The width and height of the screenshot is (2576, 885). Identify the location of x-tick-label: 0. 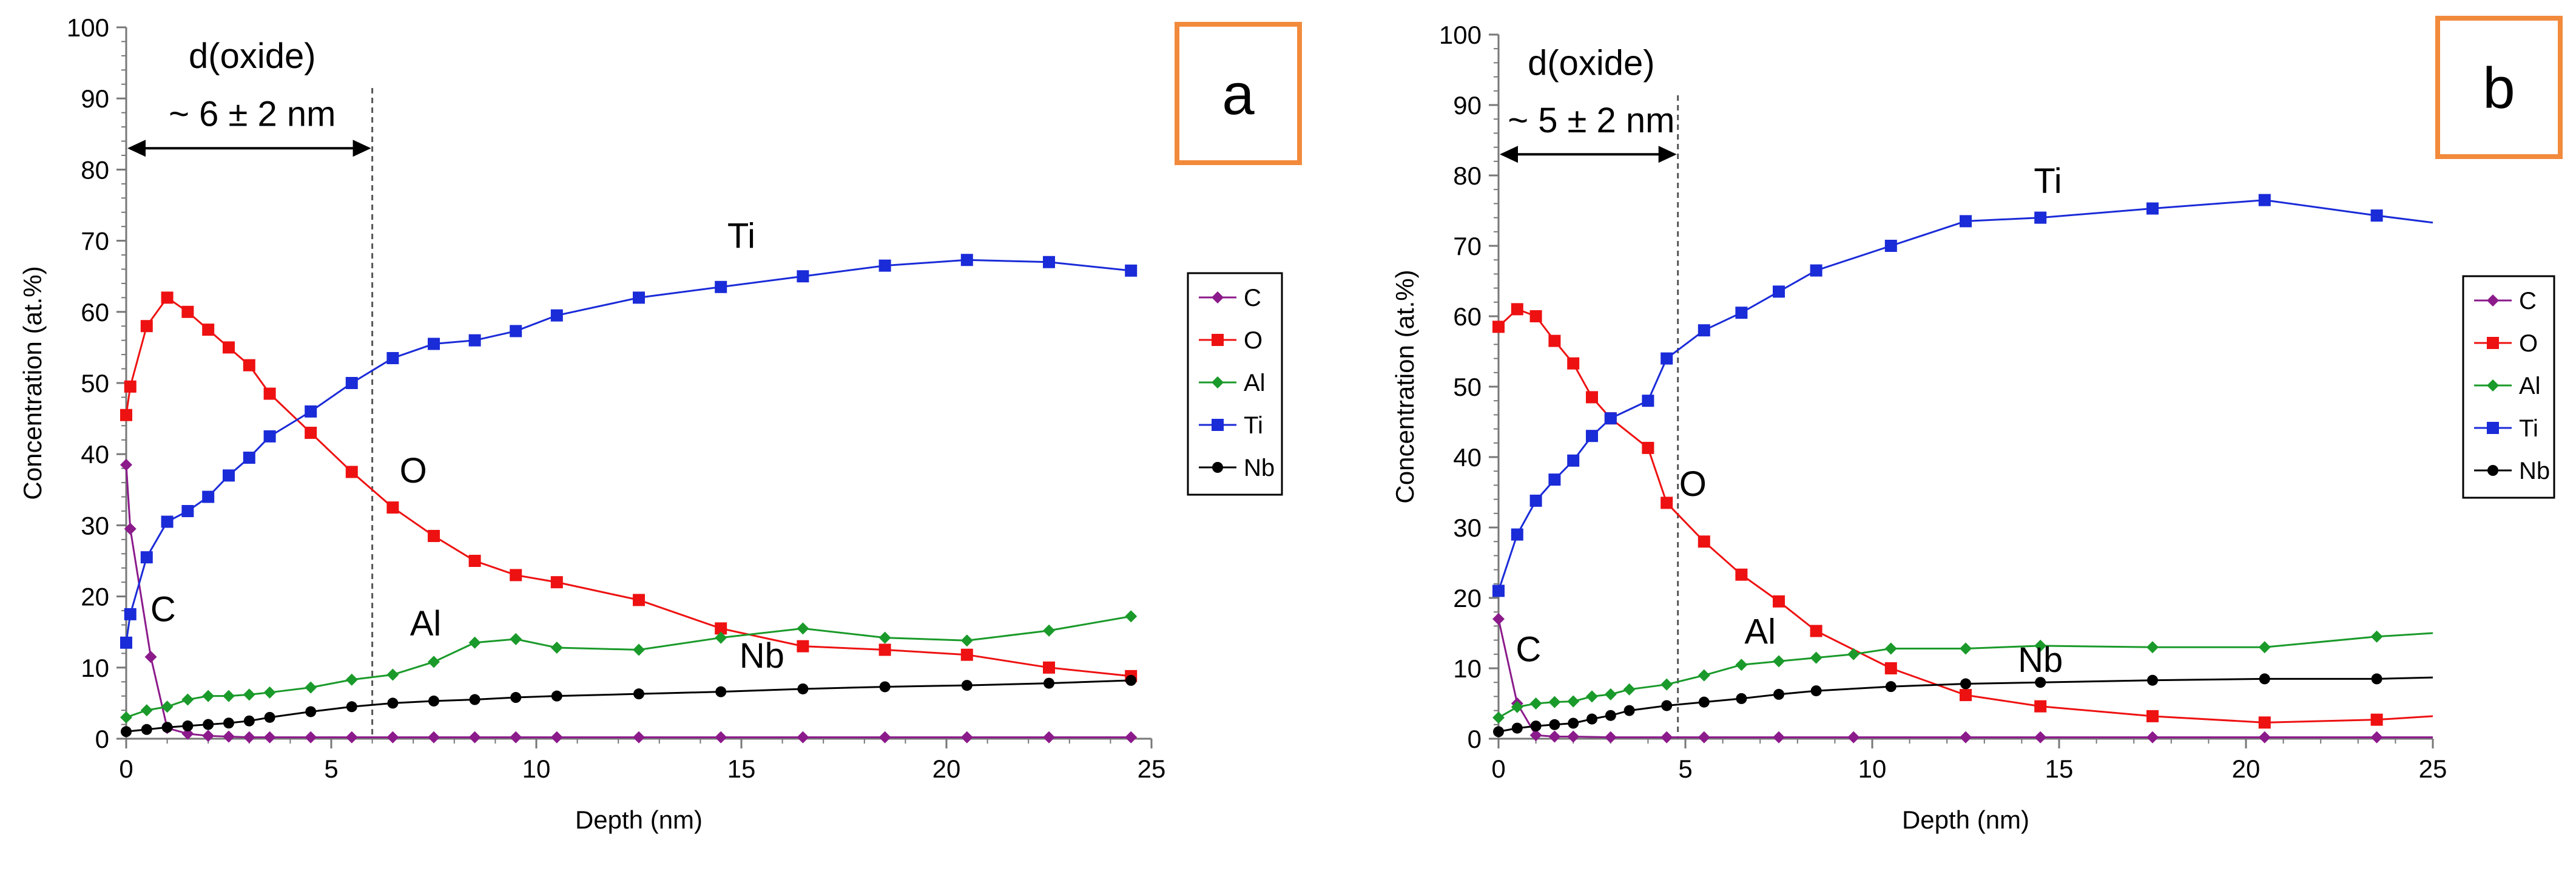
(1498, 768).